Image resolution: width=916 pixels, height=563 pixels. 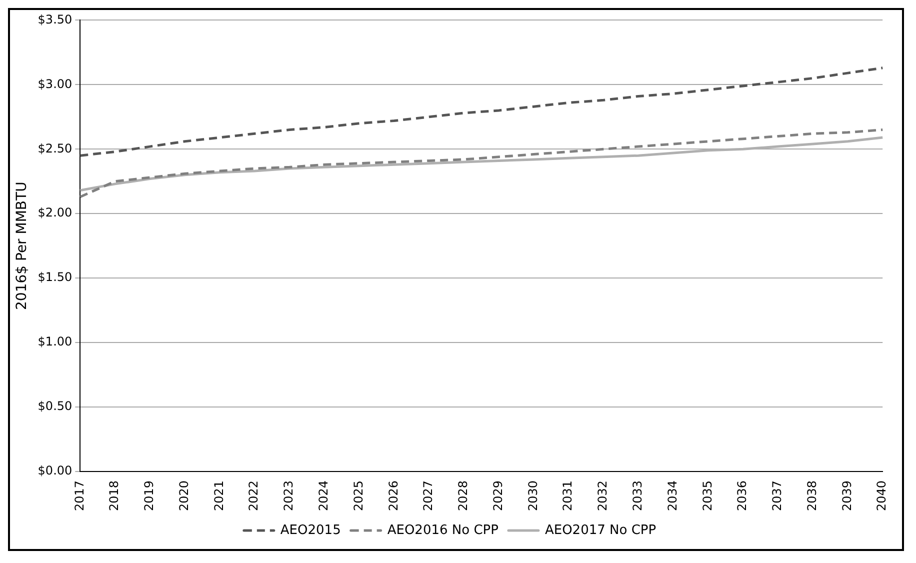 What do you see at coordinates (393, 496) in the screenshot?
I see `x-tick-label: 2026` at bounding box center [393, 496].